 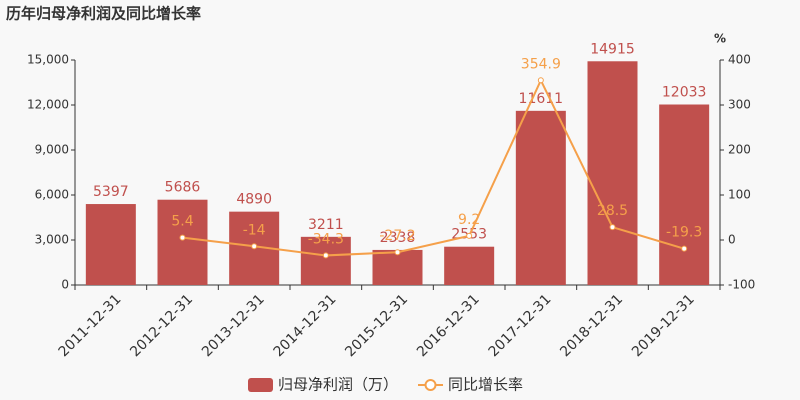 I want to click on line-value-label: 9.2, so click(x=469, y=220).